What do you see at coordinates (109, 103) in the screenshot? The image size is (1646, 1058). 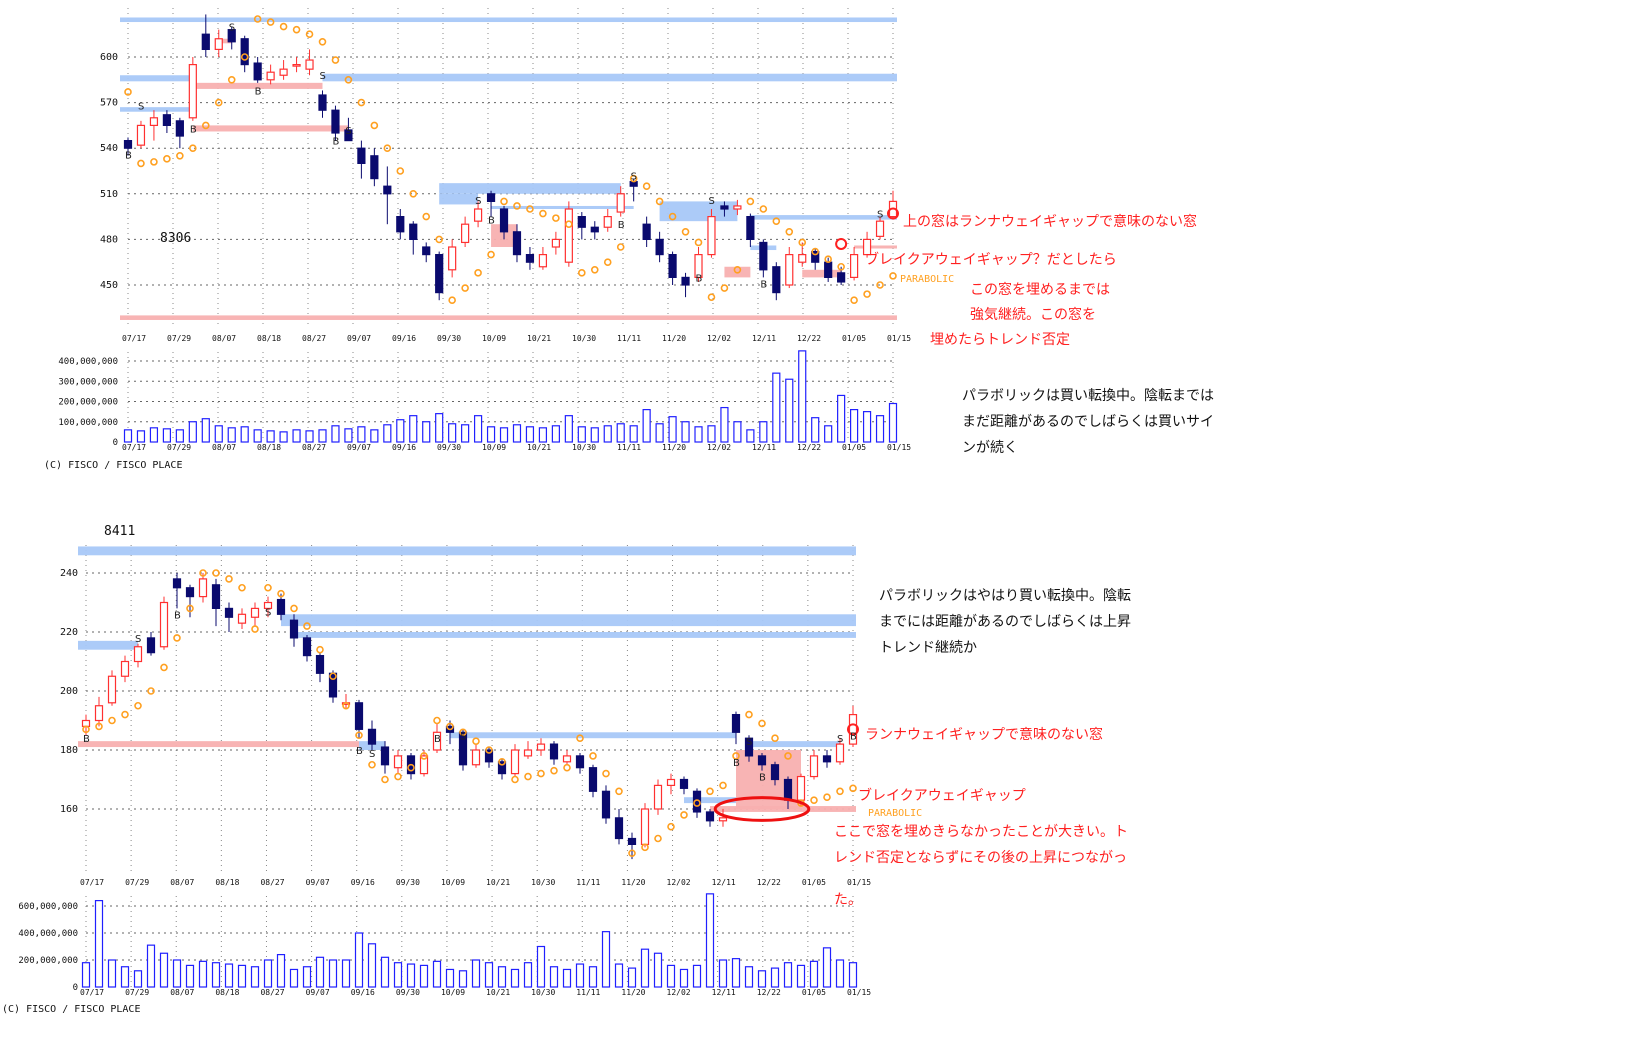 I see `y-tick-label: 570` at bounding box center [109, 103].